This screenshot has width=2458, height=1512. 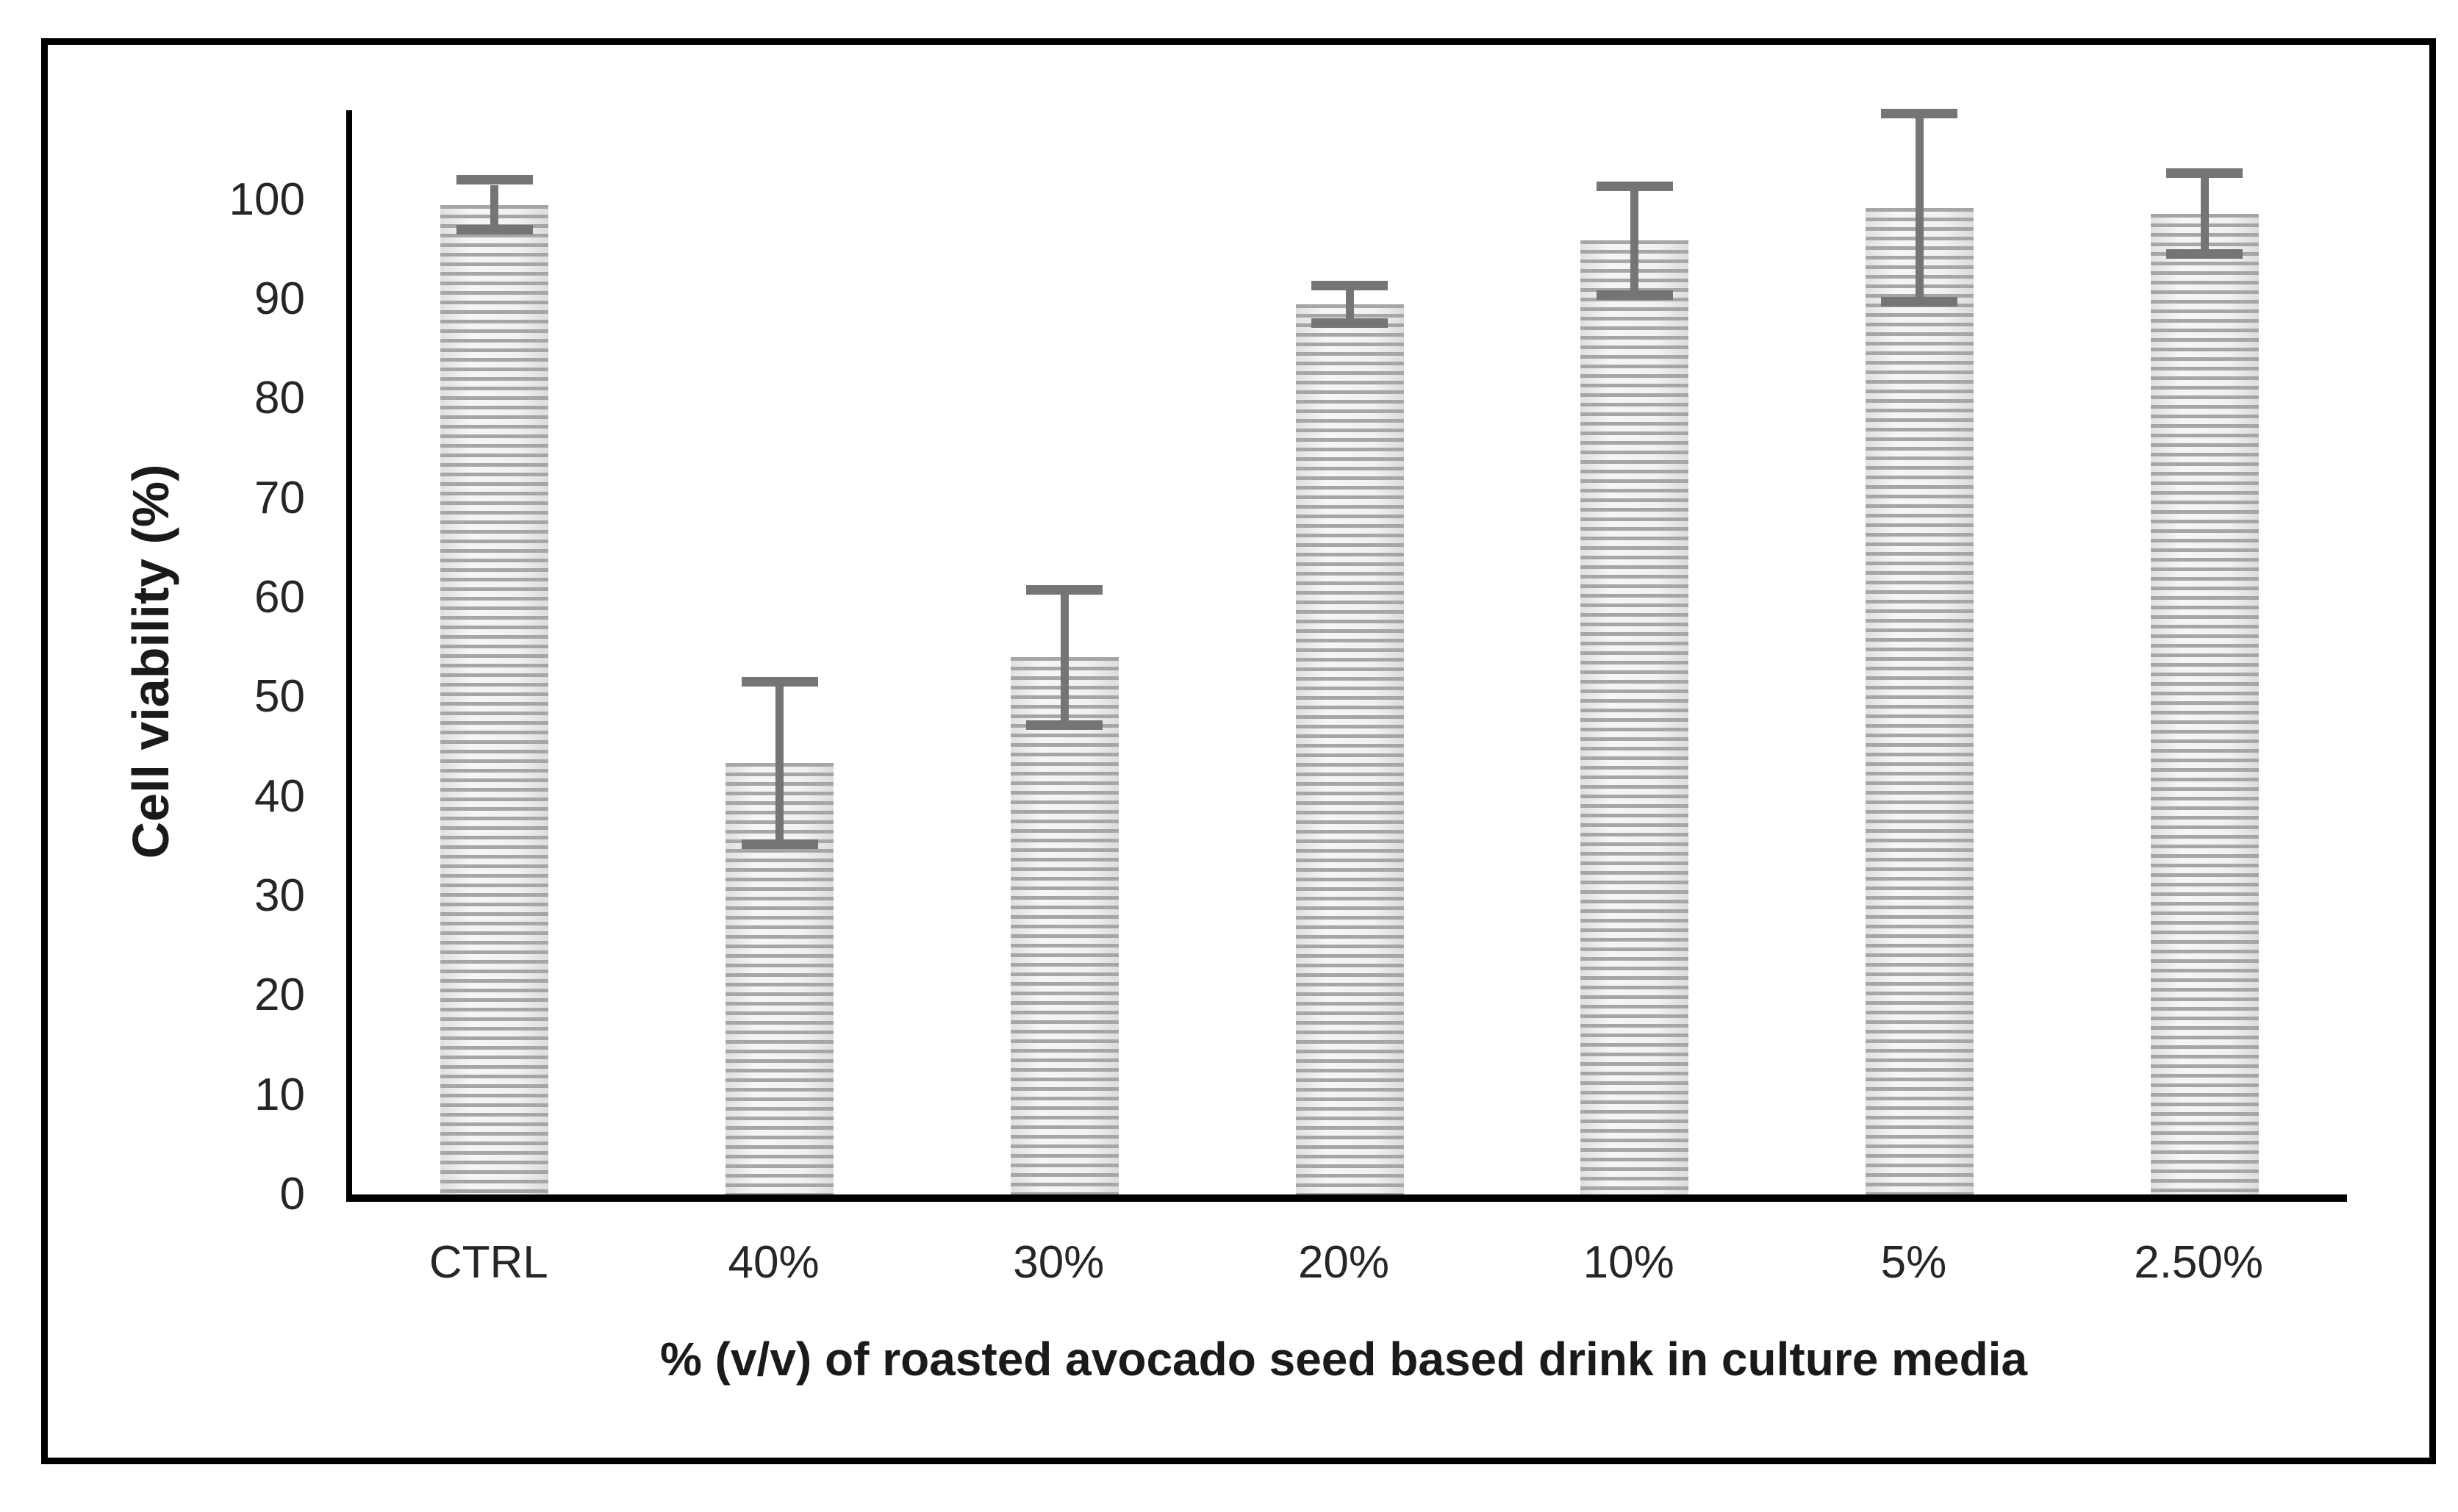 I want to click on y-tick-label: 80, so click(x=279, y=398).